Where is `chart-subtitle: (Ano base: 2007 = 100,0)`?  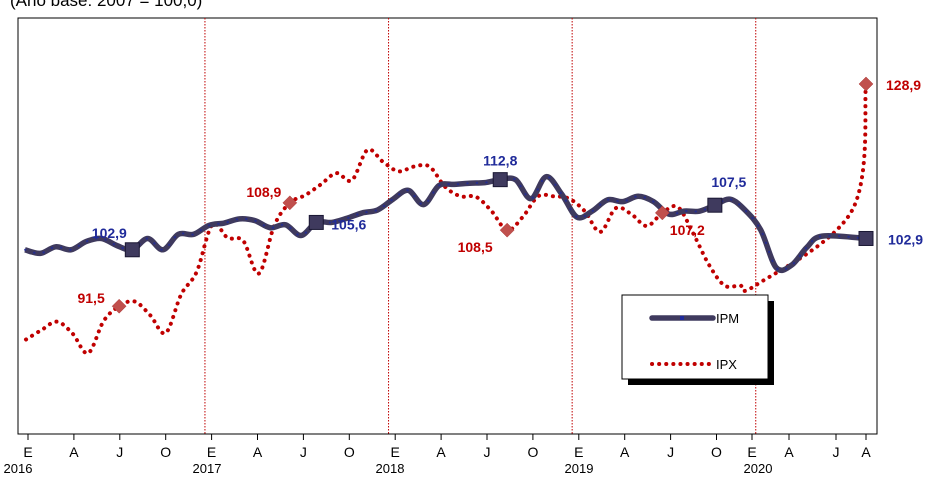
chart-subtitle: (Ano base: 2007 = 100,0) is located at coordinates (106, 5).